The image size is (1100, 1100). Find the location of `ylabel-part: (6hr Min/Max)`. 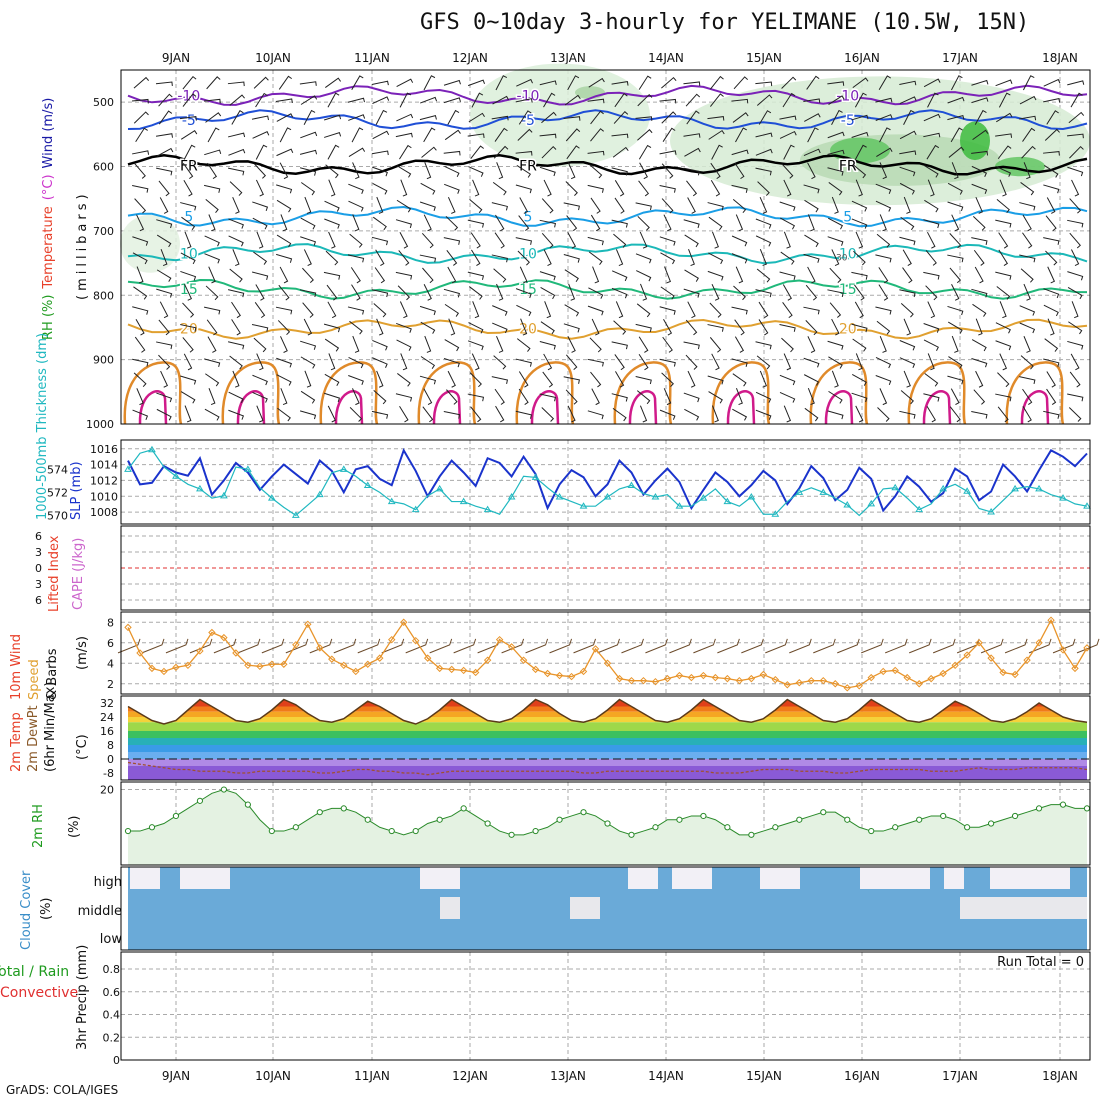

ylabel-part: (6hr Min/Max) is located at coordinates (50, 727).